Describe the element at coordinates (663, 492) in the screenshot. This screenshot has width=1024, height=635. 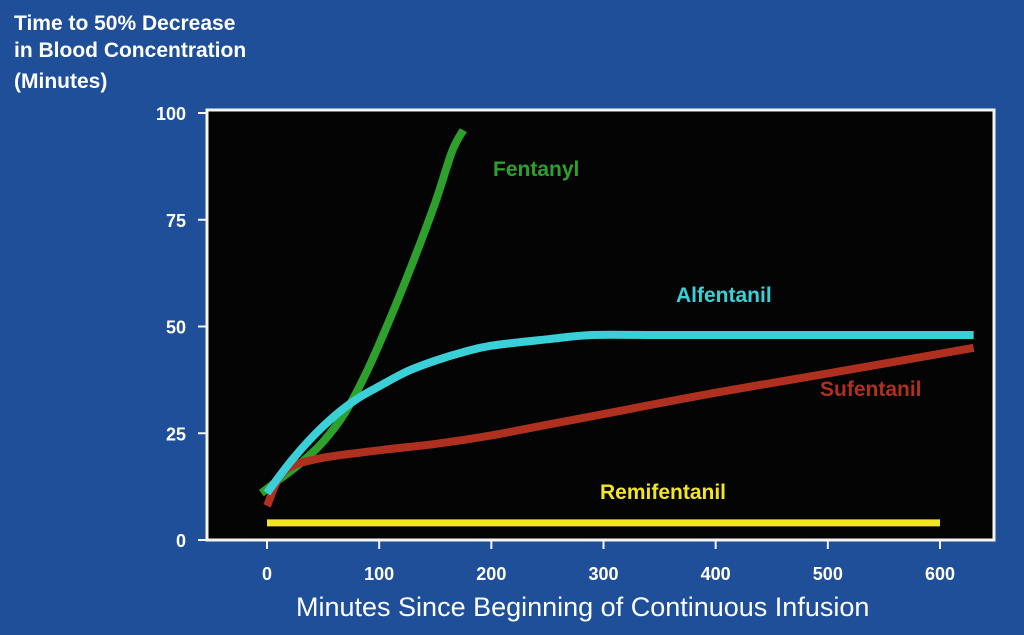
I see `series-label-remifentanil: Remifentanil` at that location.